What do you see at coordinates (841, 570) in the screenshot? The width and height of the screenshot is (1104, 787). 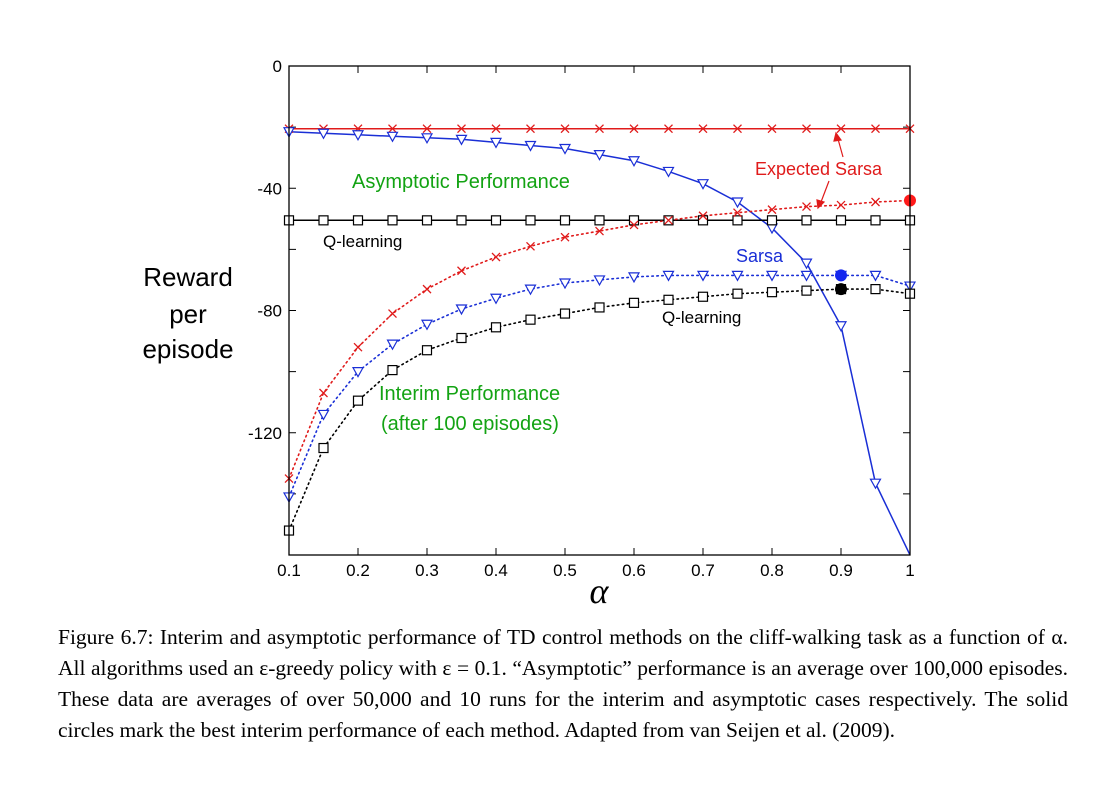 I see `x-tick-label: 0.9` at bounding box center [841, 570].